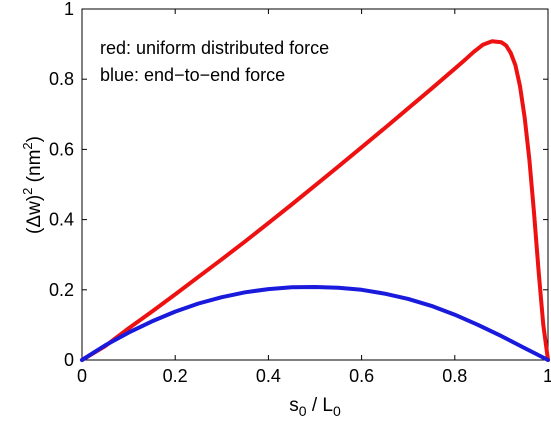 The width and height of the screenshot is (551, 421). Describe the element at coordinates (192, 75) in the screenshot. I see `annotation-blue: blue: end−to−end force` at that location.